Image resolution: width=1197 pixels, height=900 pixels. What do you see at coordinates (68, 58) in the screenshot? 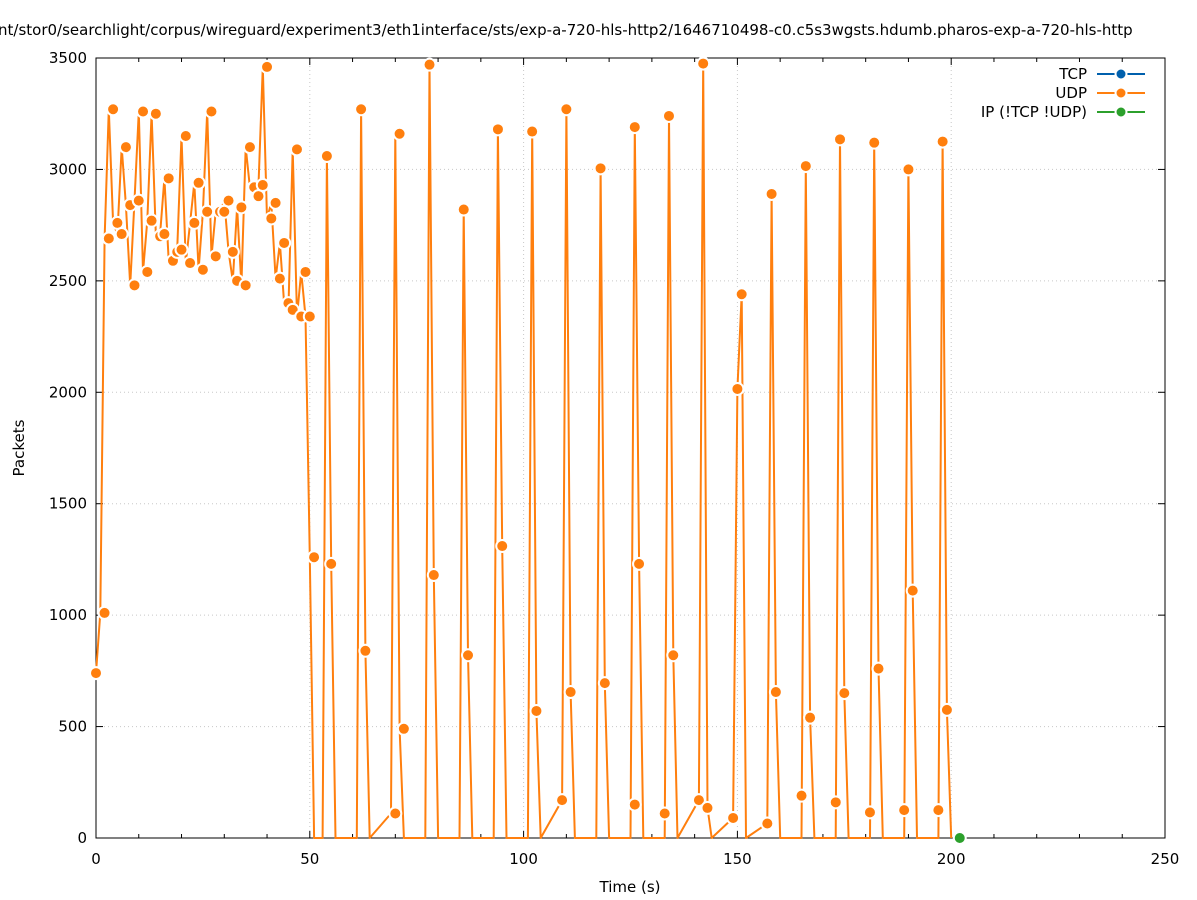
I see `y-tick-label: 3500` at bounding box center [68, 58].